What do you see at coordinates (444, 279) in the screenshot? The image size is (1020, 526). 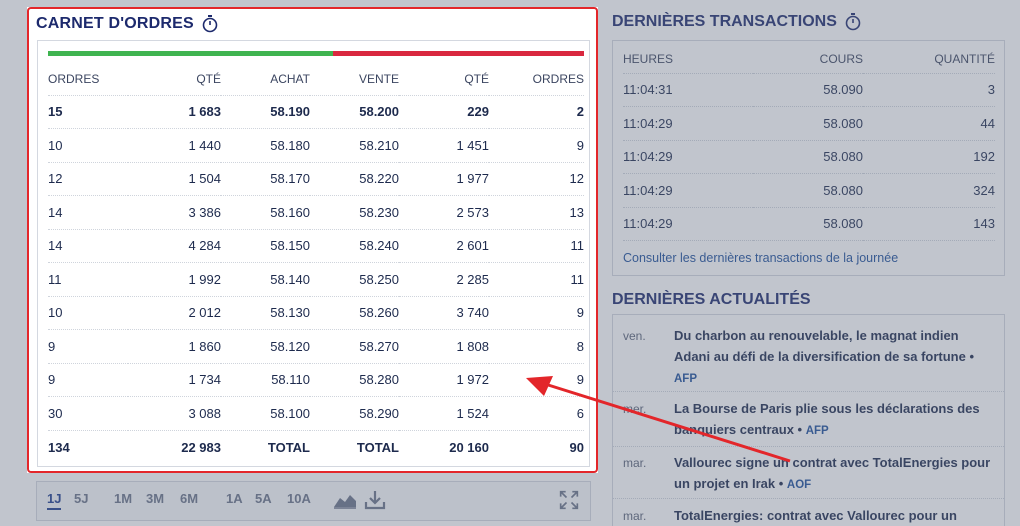 I see `cell: 2 285` at bounding box center [444, 279].